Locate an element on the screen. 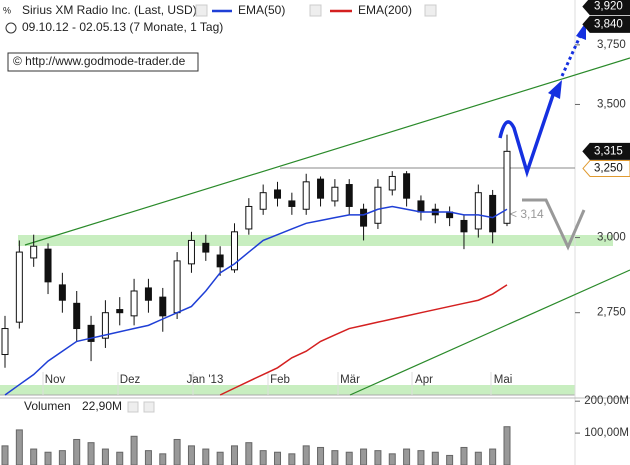 The image size is (630, 465). x-tick-label: Dez is located at coordinates (130, 380).